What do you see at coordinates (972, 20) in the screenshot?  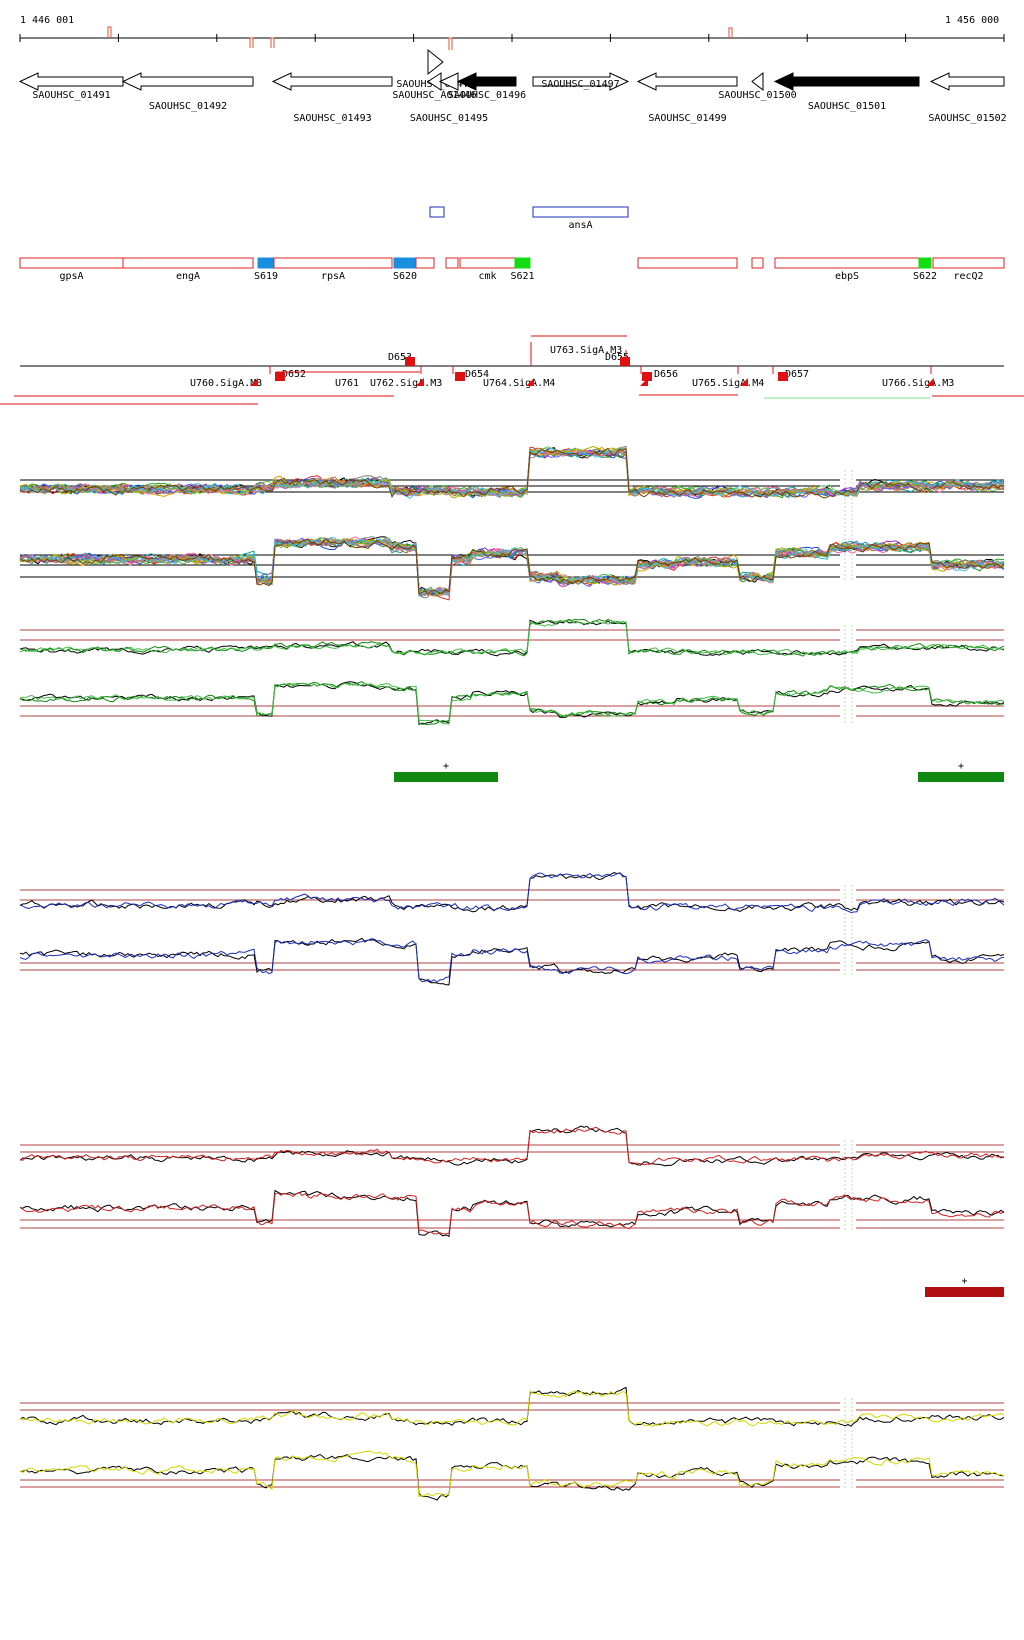 I see `end-coordinate: 1 456 000` at bounding box center [972, 20].